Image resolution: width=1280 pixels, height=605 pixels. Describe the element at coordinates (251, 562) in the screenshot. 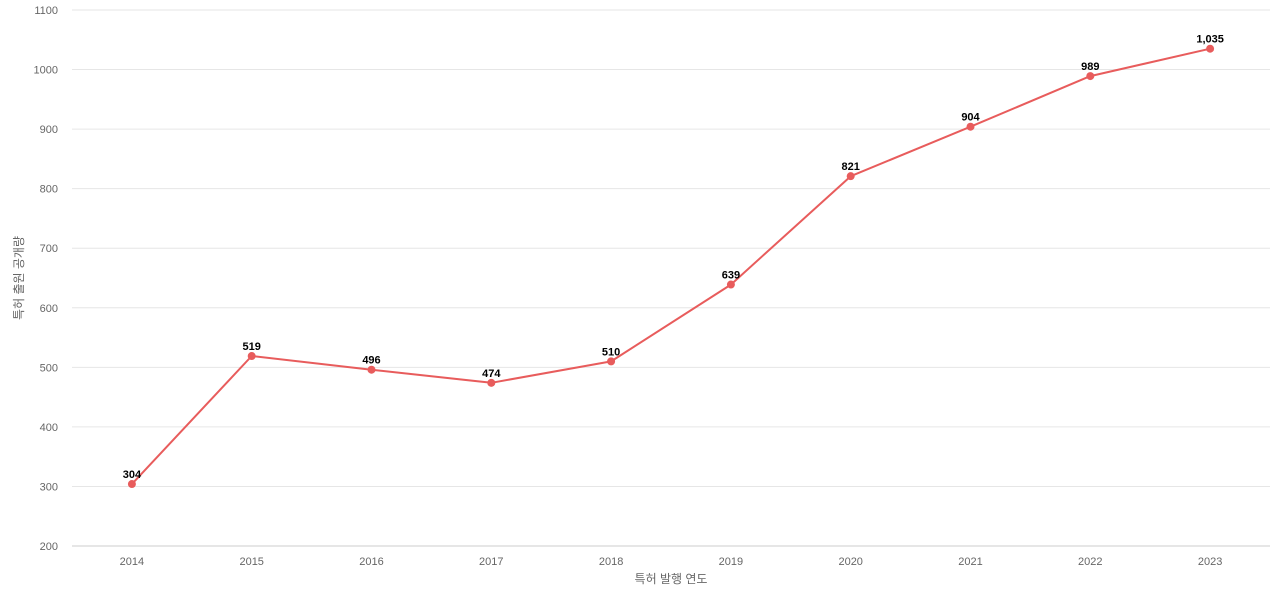

I see `x-tick-label: 2015` at that location.